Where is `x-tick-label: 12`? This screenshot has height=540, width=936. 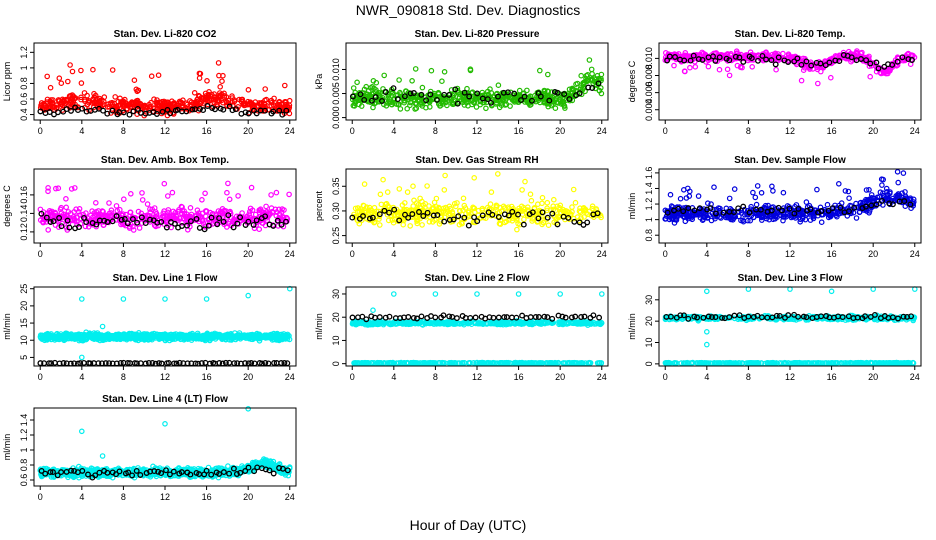
x-tick-label: 12 is located at coordinates (477, 254).